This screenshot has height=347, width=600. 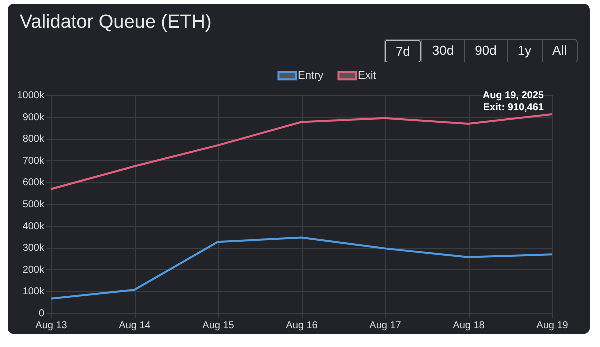 I want to click on annotation: Aug 19, 2025 Exit: 910,461, so click(x=513, y=102).